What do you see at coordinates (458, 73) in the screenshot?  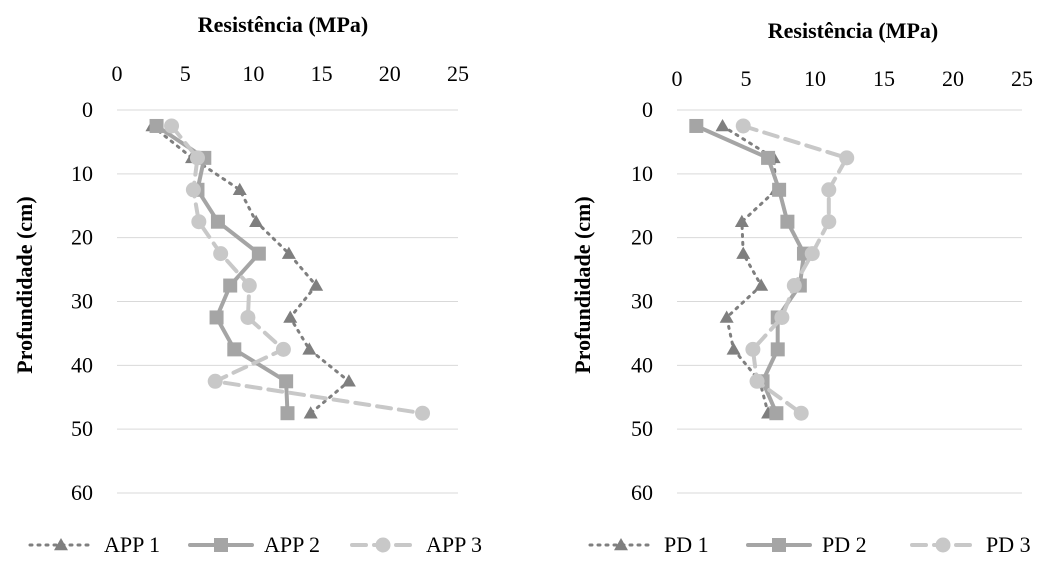 I see `x-tick-label: 25` at bounding box center [458, 73].